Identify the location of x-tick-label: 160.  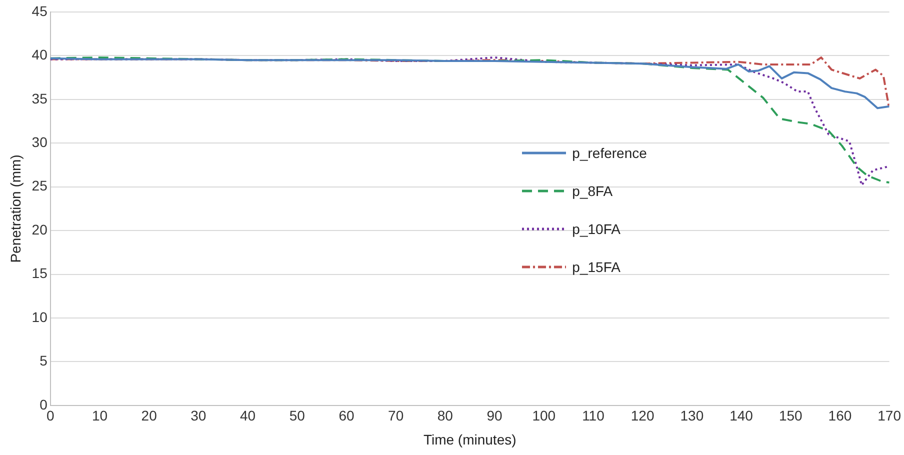
(840, 416).